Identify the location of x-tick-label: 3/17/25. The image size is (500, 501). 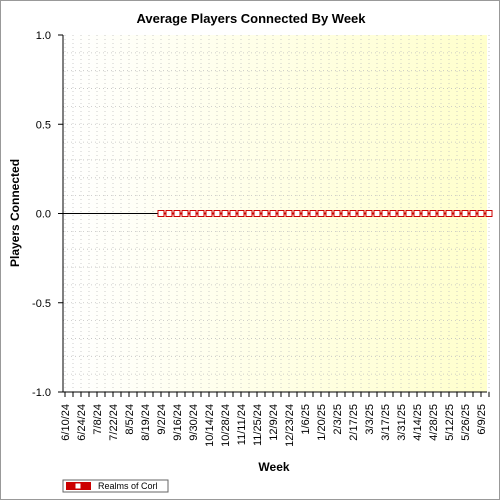
(386, 422).